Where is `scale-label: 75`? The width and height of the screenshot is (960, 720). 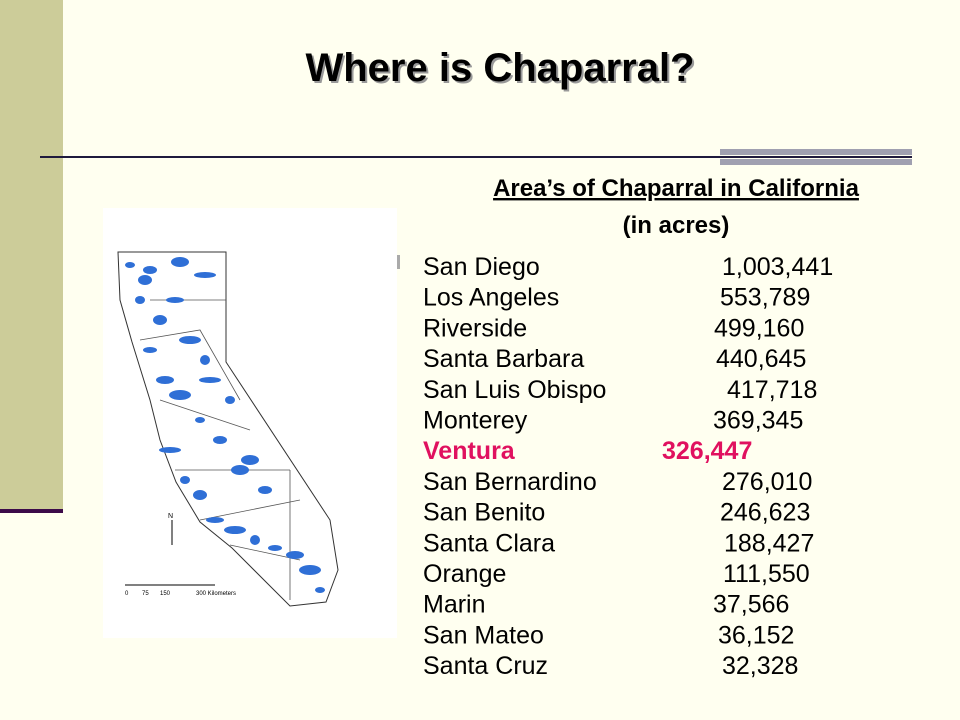 scale-label: 75 is located at coordinates (145, 594).